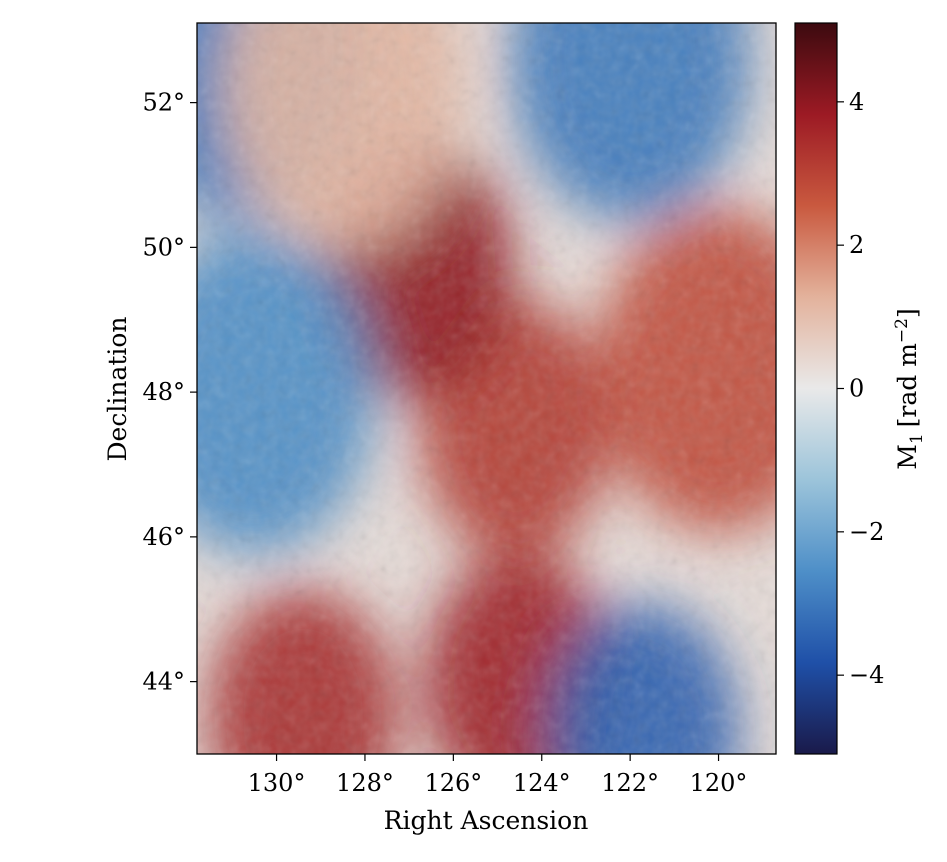 The height and width of the screenshot is (862, 947). Describe the element at coordinates (277, 783) in the screenshot. I see `x-tick-label: 130°` at that location.